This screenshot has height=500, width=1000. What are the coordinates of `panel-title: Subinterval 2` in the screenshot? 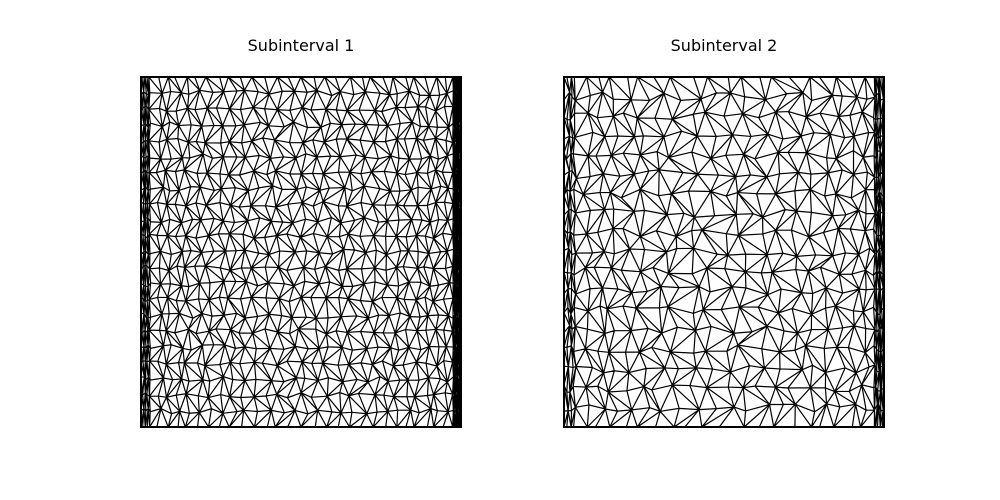 It's located at (724, 45).